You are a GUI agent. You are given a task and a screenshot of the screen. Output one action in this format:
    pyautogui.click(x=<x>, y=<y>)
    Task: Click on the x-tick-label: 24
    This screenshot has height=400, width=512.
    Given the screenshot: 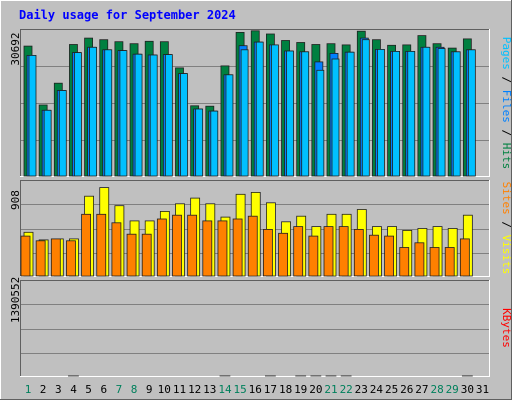 What is the action you would take?
    pyautogui.click(x=377, y=389)
    